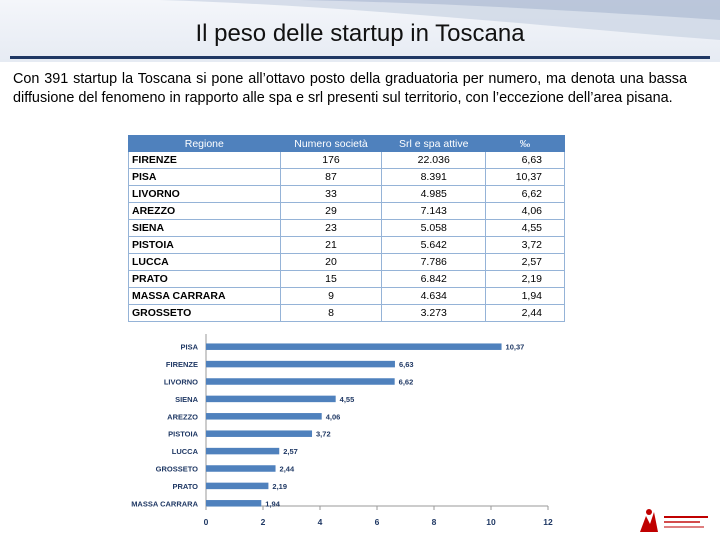  What do you see at coordinates (204, 160) in the screenshot?
I see `region-cell: FIRENZE` at bounding box center [204, 160].